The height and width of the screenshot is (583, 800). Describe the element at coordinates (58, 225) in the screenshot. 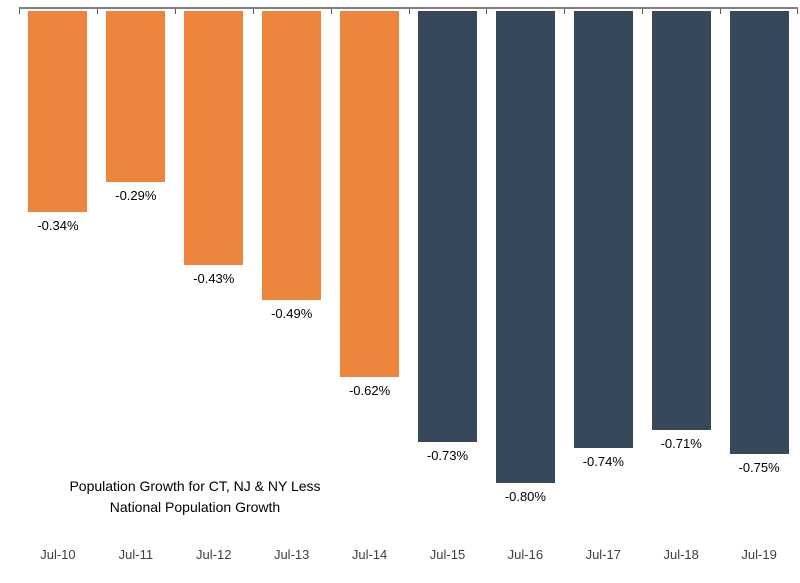

I see `bar-value-label: -0.34%` at that location.